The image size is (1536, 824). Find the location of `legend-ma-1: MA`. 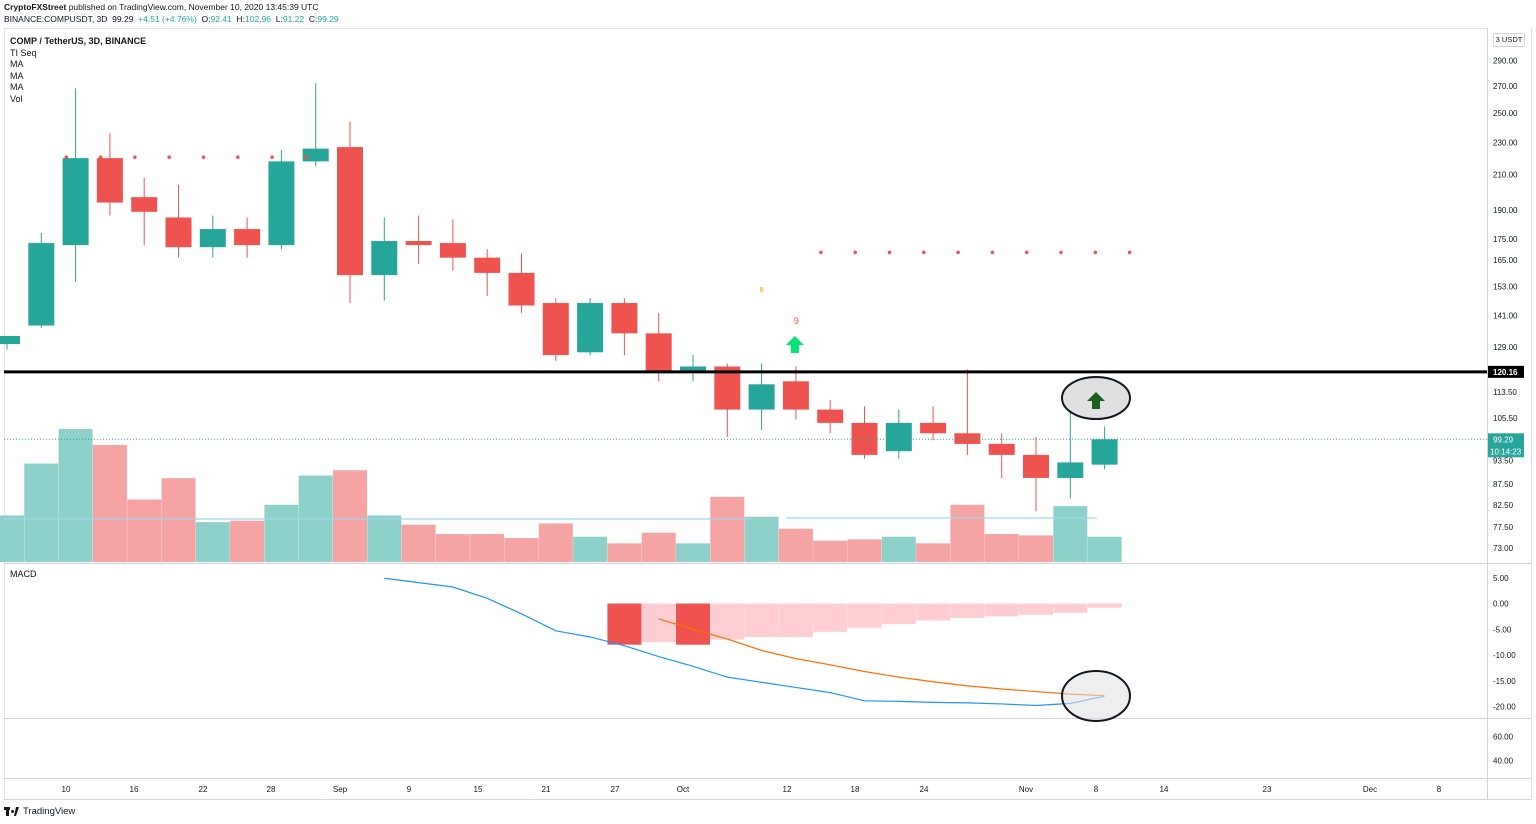

legend-ma-1: MA is located at coordinates (17, 64).